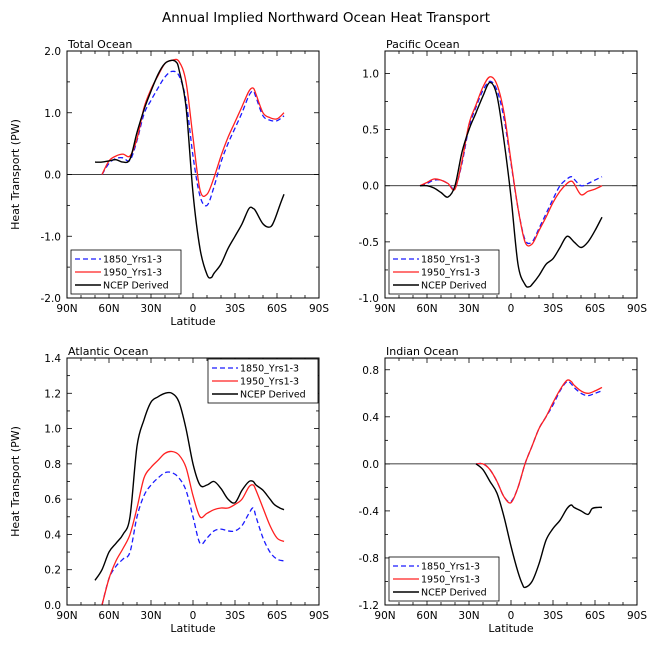  Describe the element at coordinates (369, 299) in the screenshot. I see `pacific-ytick-label: -1.0` at that location.